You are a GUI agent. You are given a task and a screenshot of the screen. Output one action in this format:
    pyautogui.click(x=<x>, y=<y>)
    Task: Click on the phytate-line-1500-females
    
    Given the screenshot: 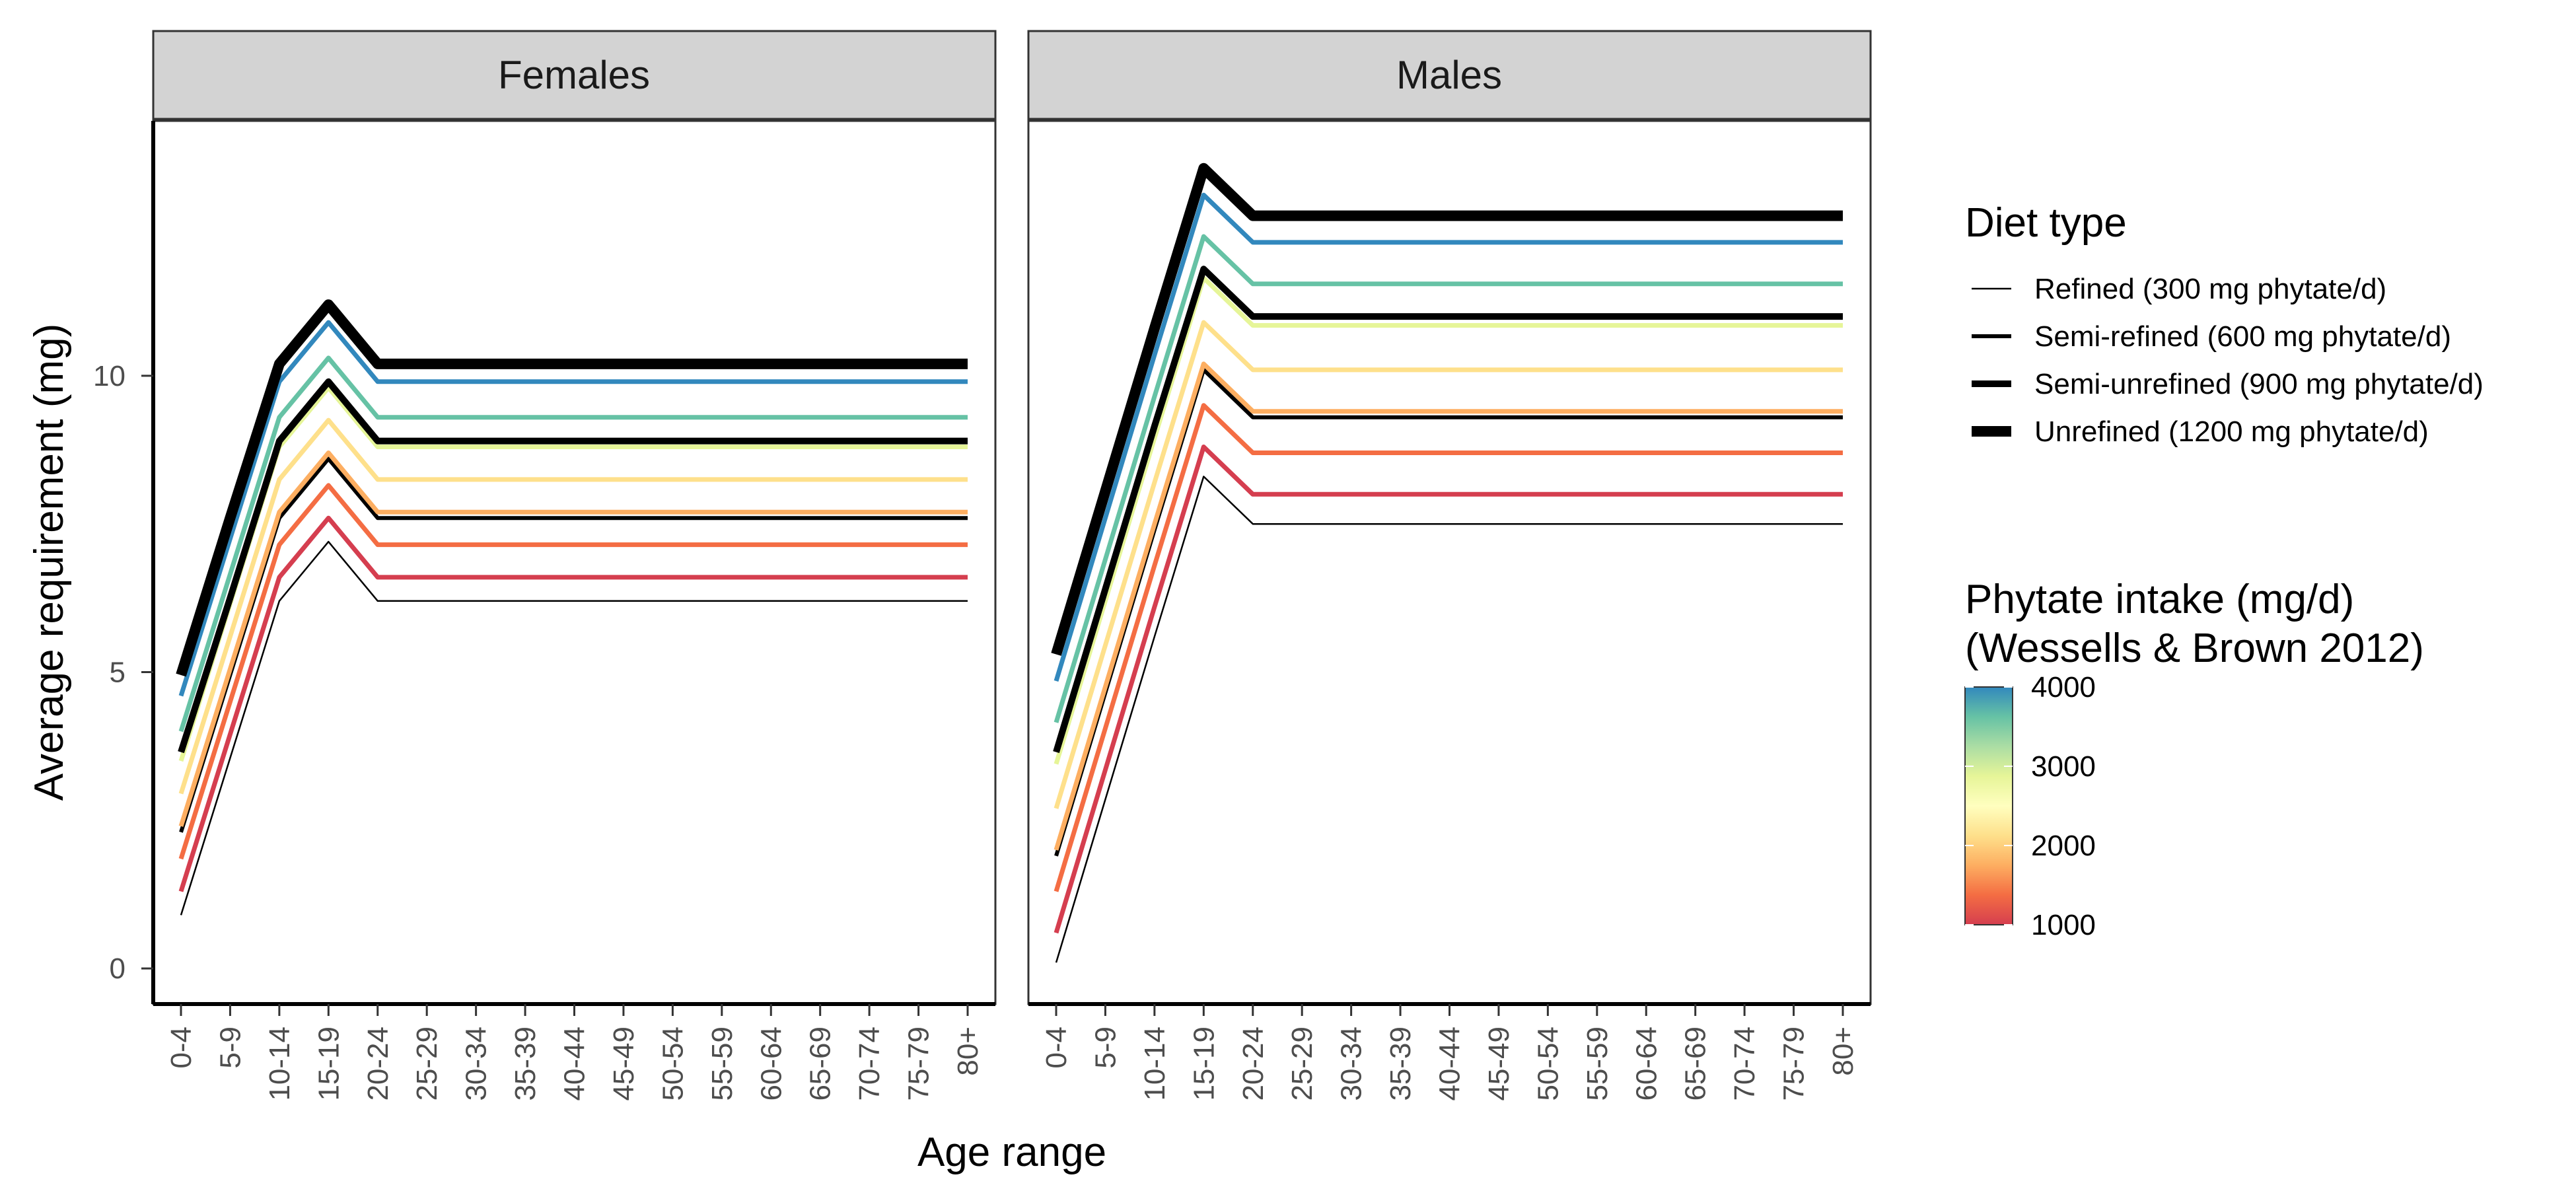 What is the action you would take?
    pyautogui.click(x=573, y=671)
    